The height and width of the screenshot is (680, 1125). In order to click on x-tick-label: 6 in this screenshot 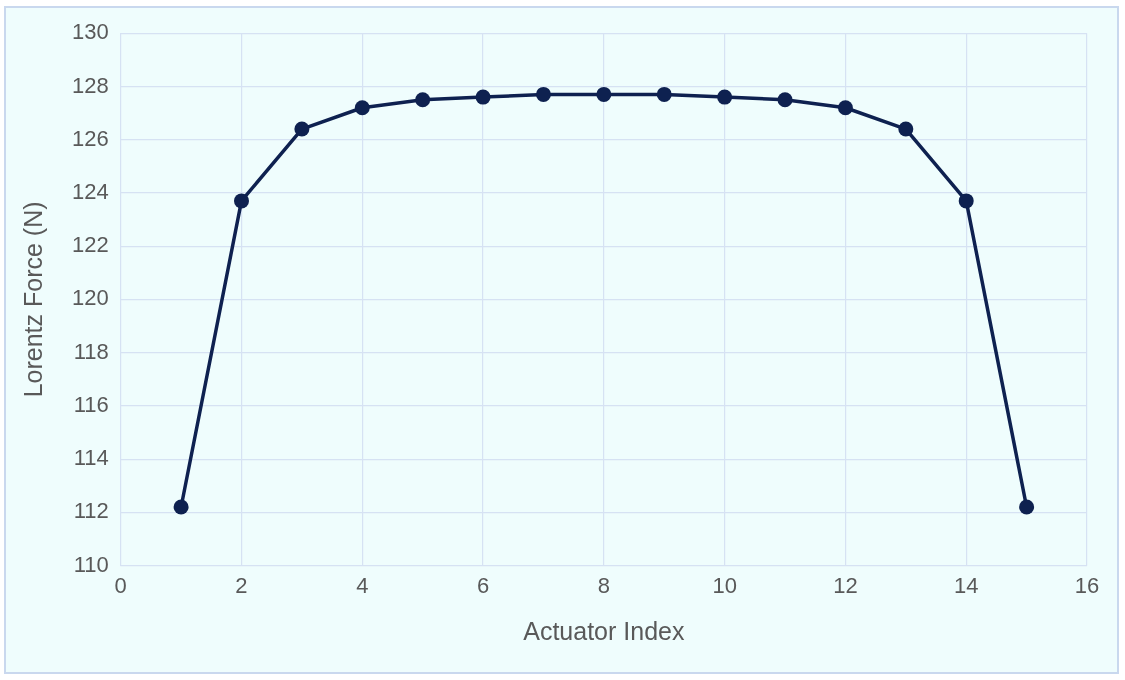, I will do `click(483, 585)`.